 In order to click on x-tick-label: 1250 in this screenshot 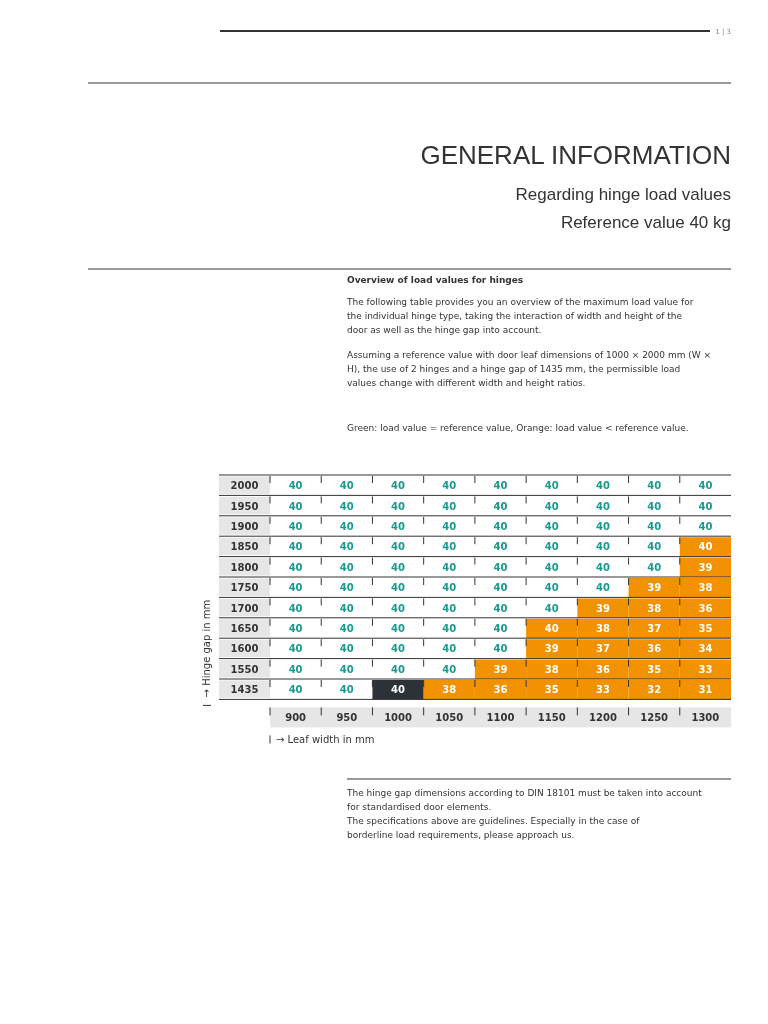, I will do `click(654, 718)`.